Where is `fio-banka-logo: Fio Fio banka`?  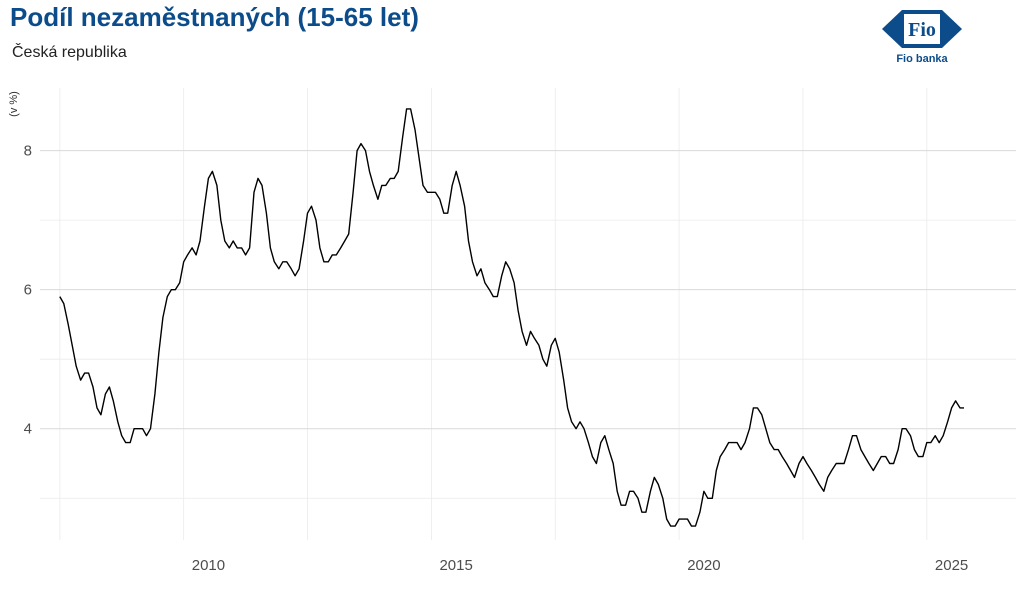 fio-banka-logo: Fio Fio banka is located at coordinates (922, 36).